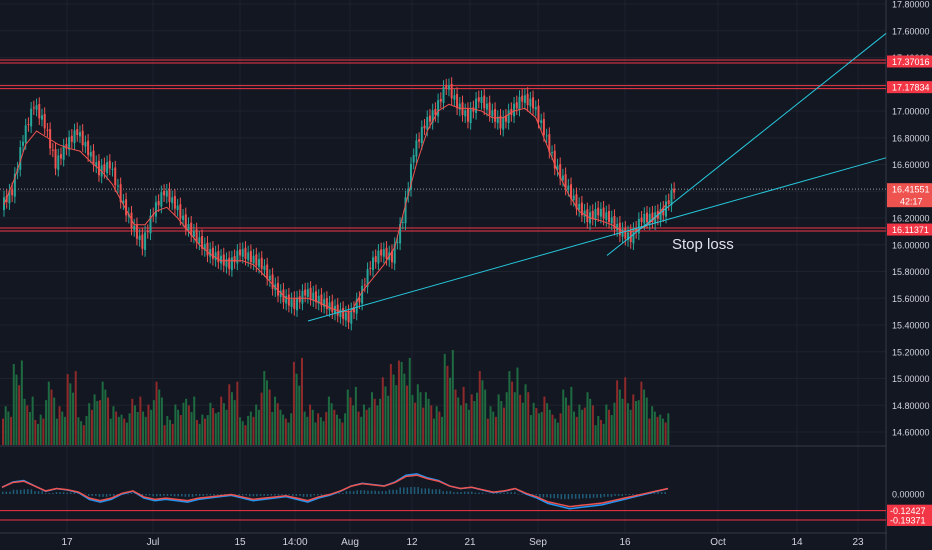 Image resolution: width=932 pixels, height=550 pixels. I want to click on time-axis: 17 Jul 15 14:00 Aug 12 21 Sep 16 Oct 14 23, so click(462, 542).